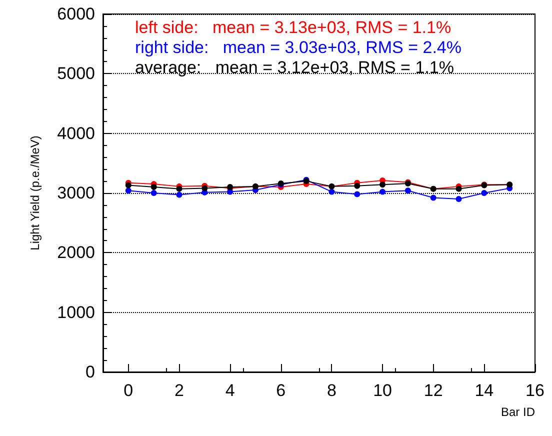  What do you see at coordinates (76, 14) in the screenshot?
I see `y-tick-label: 6000` at bounding box center [76, 14].